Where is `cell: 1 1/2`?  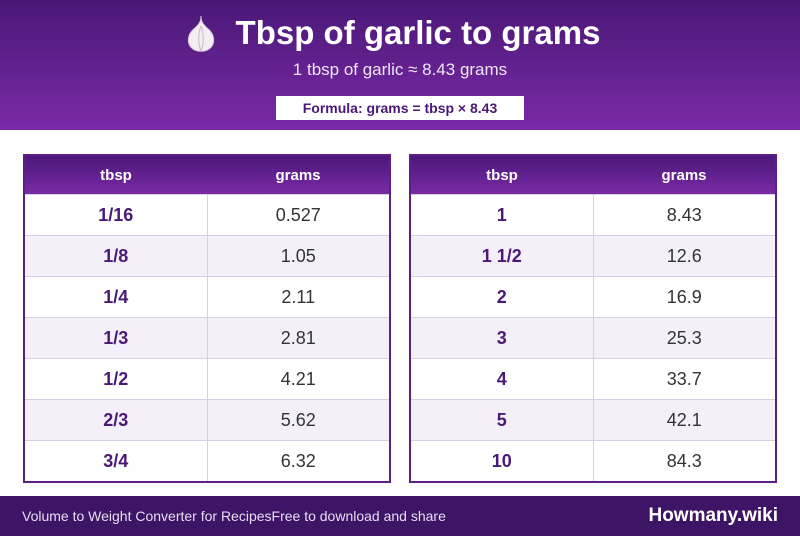 cell: 1 1/2 is located at coordinates (502, 256).